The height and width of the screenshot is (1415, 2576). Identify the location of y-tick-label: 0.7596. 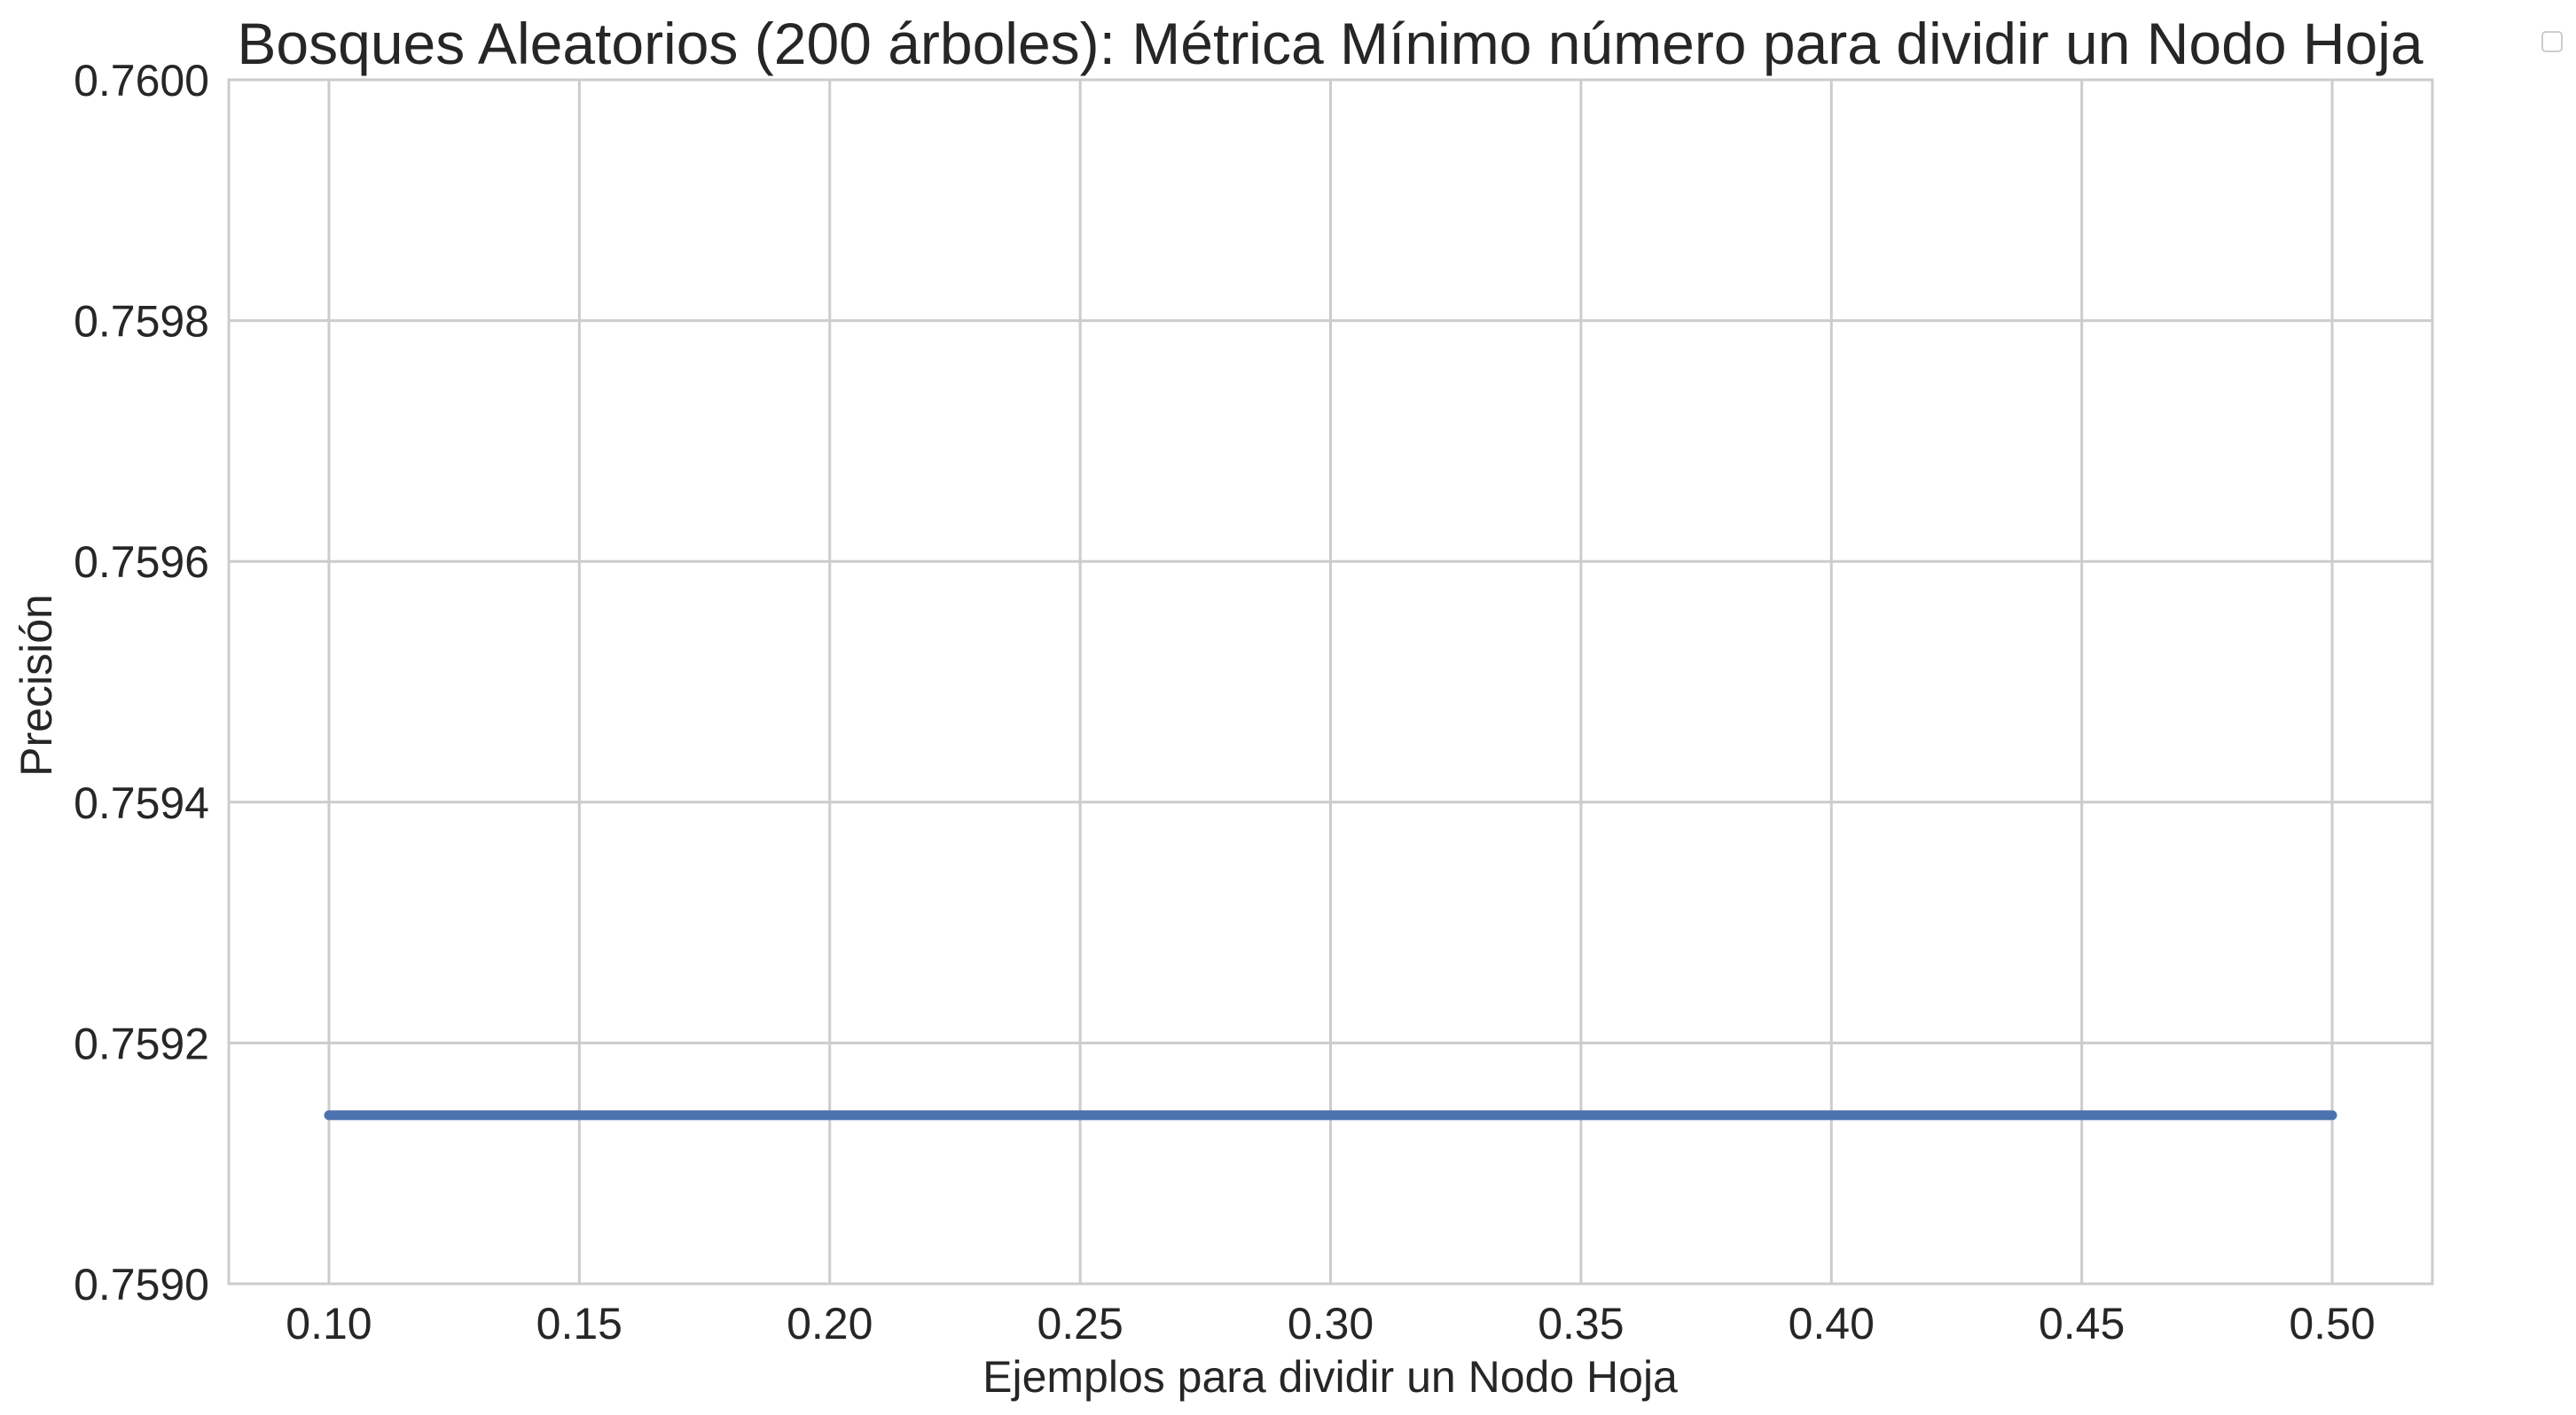
(141, 562).